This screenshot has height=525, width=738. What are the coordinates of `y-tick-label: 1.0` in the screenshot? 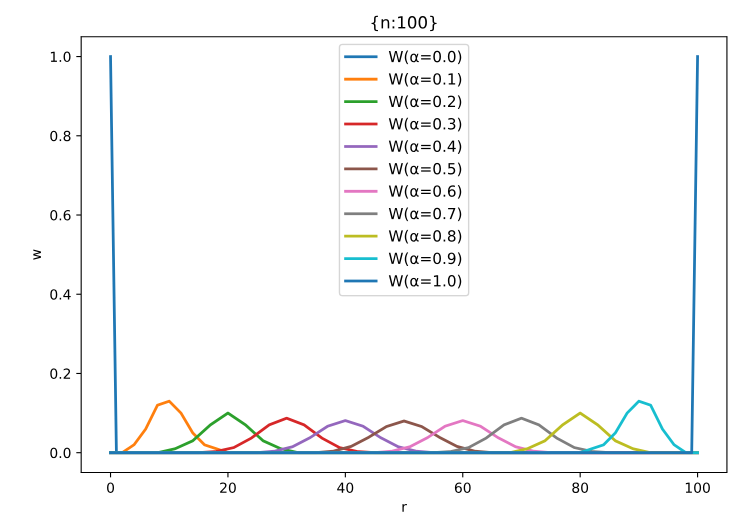 It's located at (60, 57).